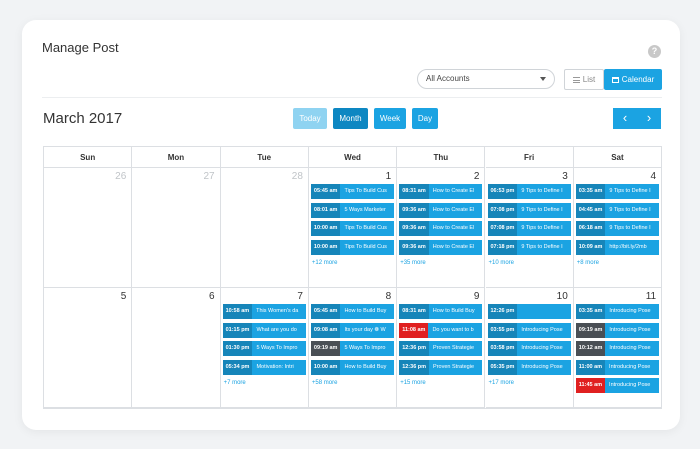  I want to click on post-title: 5 Ways Marketer, so click(365, 209).